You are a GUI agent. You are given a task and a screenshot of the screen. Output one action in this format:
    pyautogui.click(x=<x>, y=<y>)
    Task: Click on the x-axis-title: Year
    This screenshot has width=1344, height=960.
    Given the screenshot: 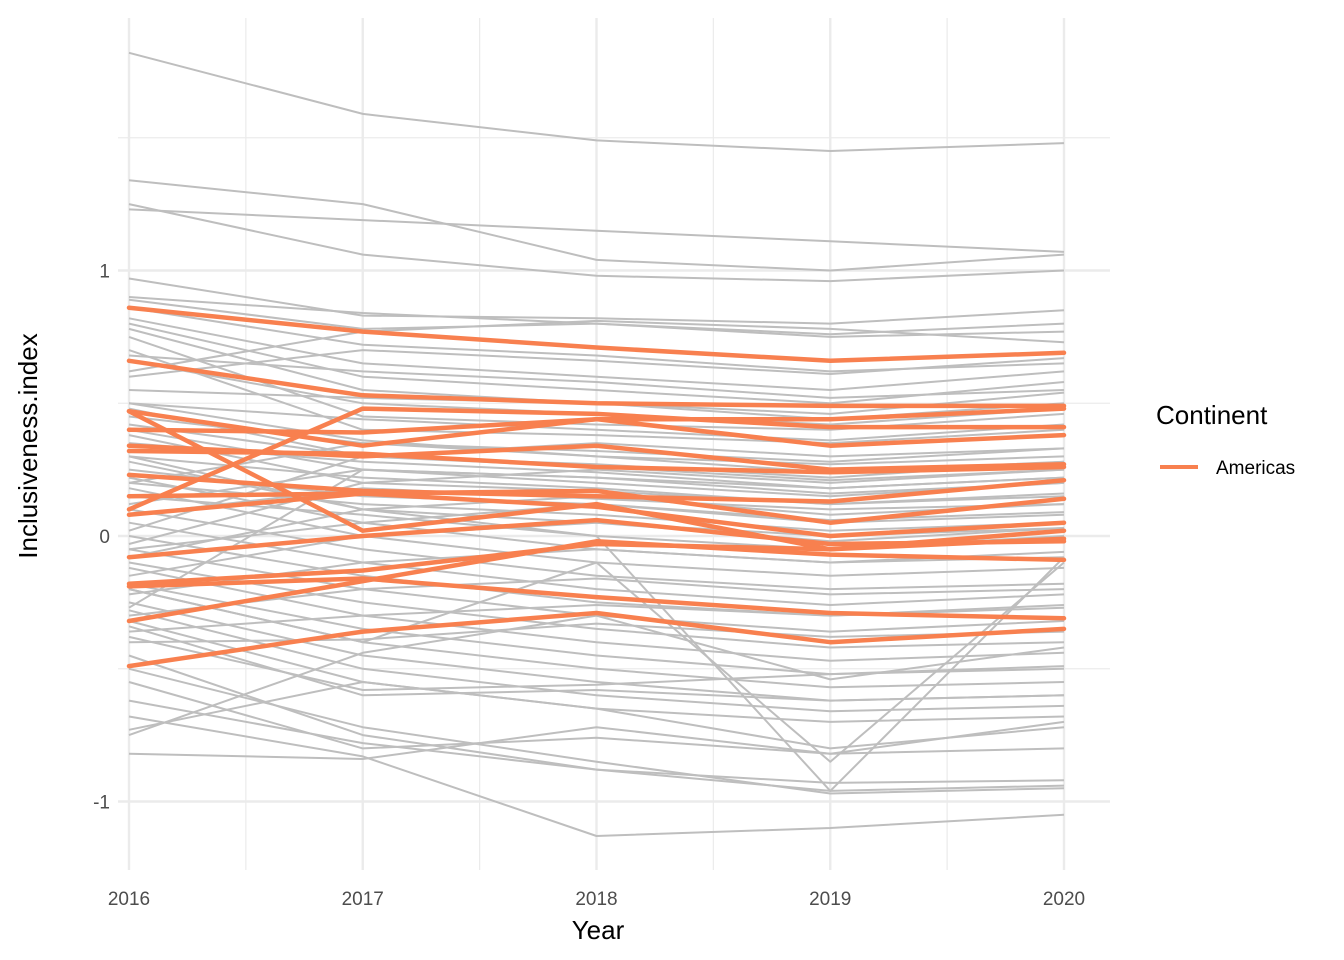 What is the action you would take?
    pyautogui.click(x=598, y=930)
    